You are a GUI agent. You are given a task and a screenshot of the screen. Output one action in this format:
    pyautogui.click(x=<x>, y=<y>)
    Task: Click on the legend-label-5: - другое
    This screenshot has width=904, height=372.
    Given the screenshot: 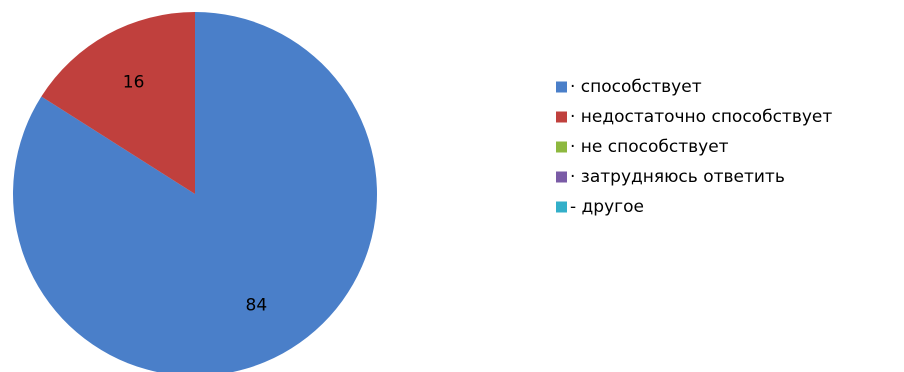 What is the action you would take?
    pyautogui.click(x=607, y=207)
    